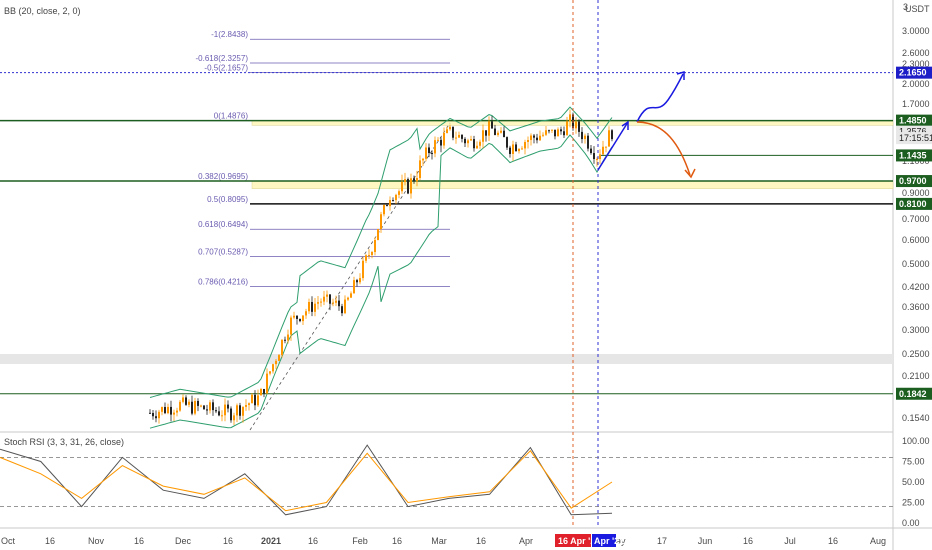  What do you see at coordinates (916, 64) in the screenshot?
I see `price-tick-label: 2.3000` at bounding box center [916, 64].